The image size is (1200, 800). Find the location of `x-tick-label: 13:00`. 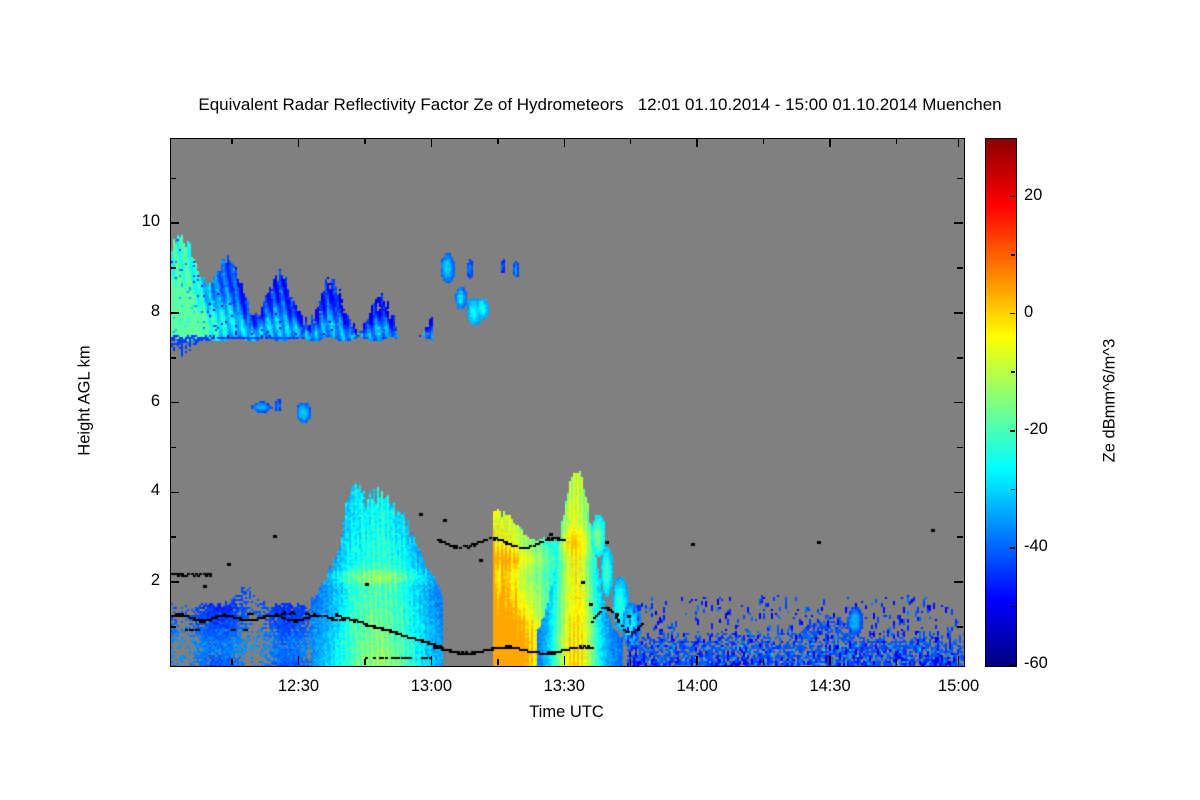

x-tick-label: 13:00 is located at coordinates (431, 686).